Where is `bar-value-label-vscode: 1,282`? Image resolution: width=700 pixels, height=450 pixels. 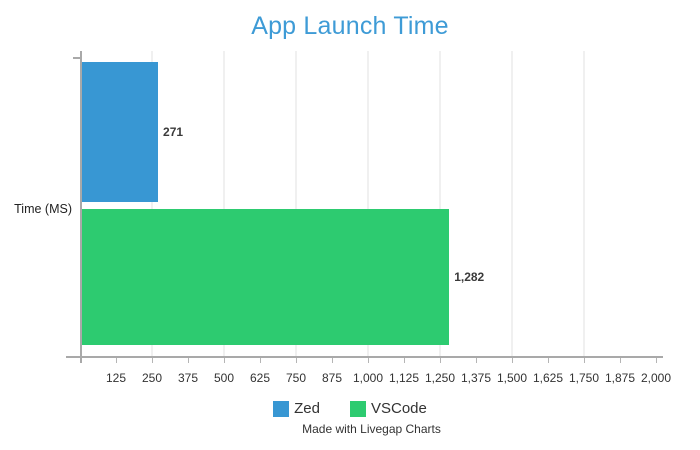 bar-value-label-vscode: 1,282 is located at coordinates (469, 277).